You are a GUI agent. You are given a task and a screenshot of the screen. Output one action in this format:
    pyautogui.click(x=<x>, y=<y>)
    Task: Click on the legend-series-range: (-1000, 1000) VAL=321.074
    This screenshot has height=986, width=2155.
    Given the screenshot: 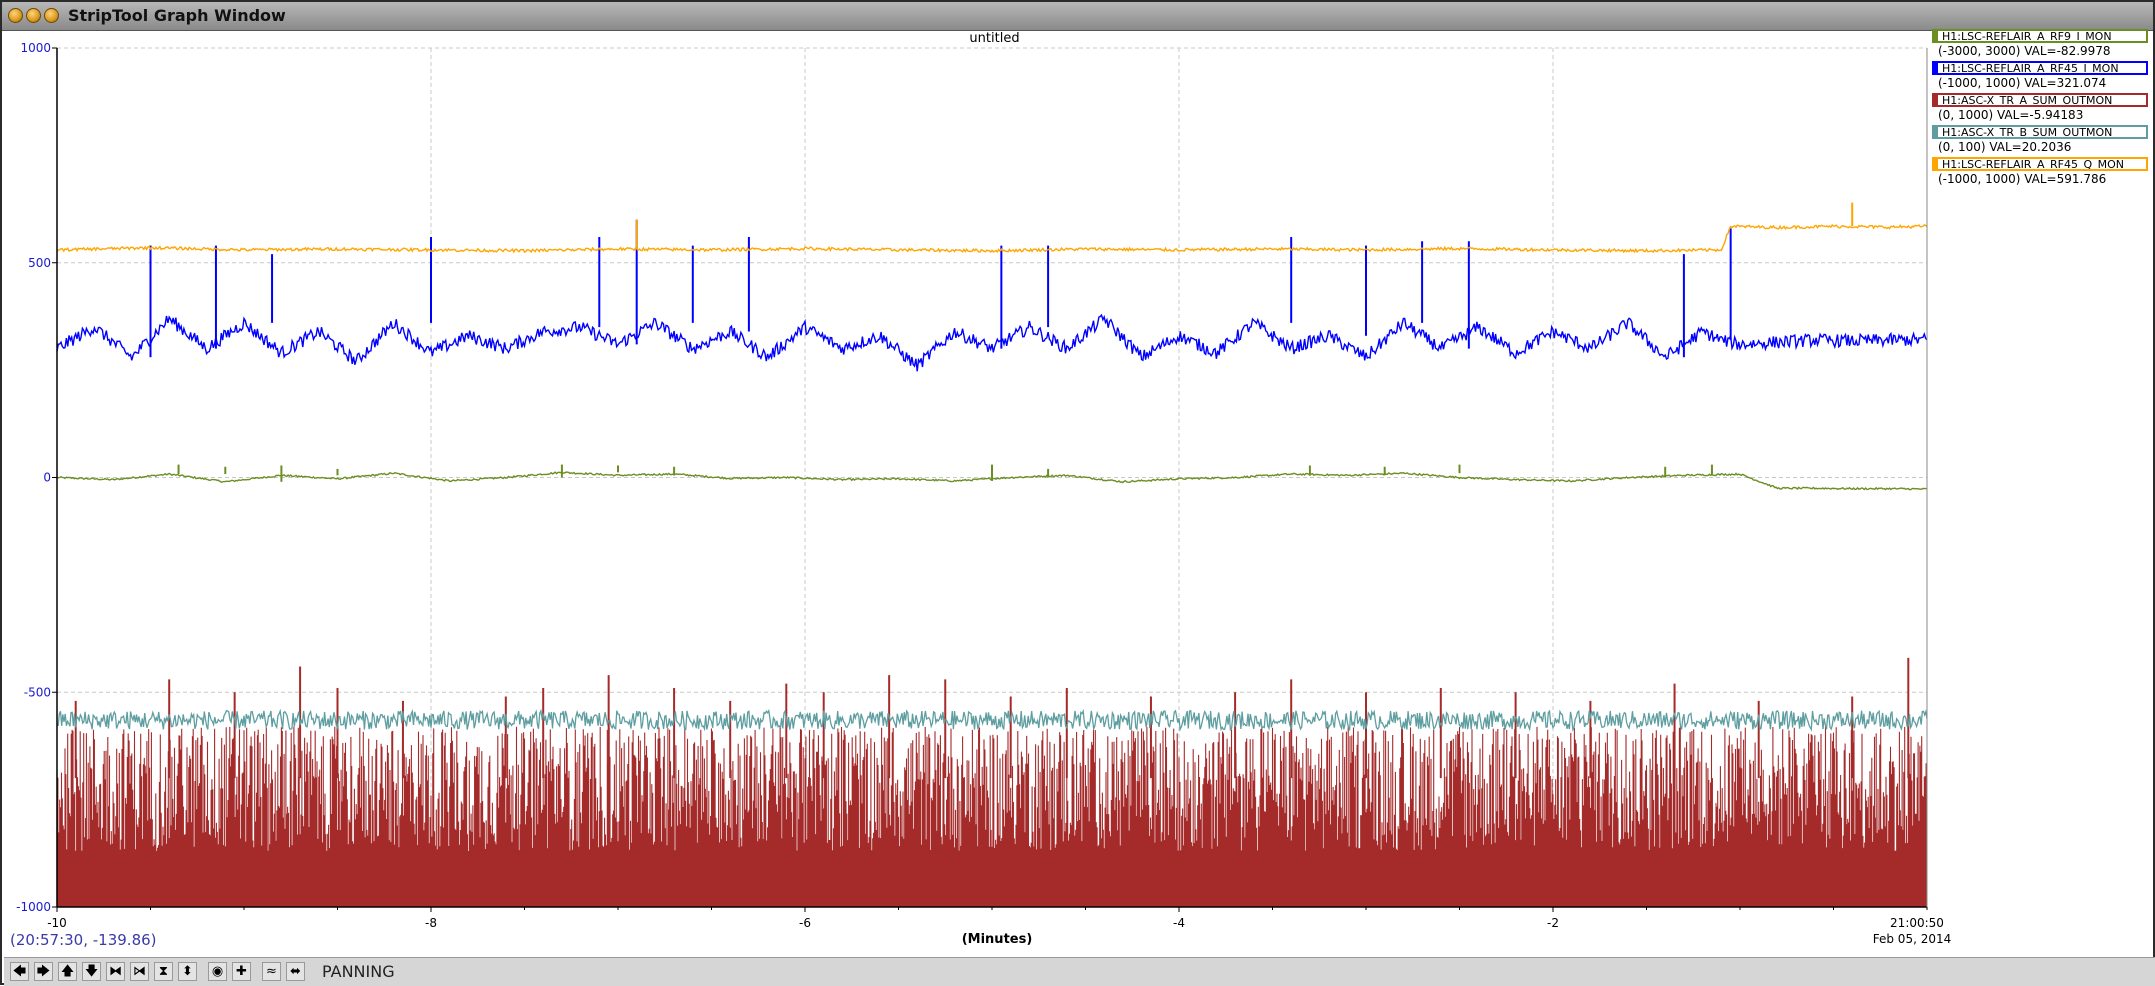 What is the action you would take?
    pyautogui.click(x=2022, y=83)
    